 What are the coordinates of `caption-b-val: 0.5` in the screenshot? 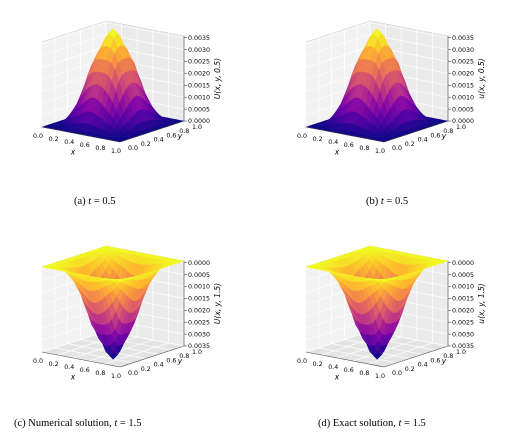 It's located at (401, 201).